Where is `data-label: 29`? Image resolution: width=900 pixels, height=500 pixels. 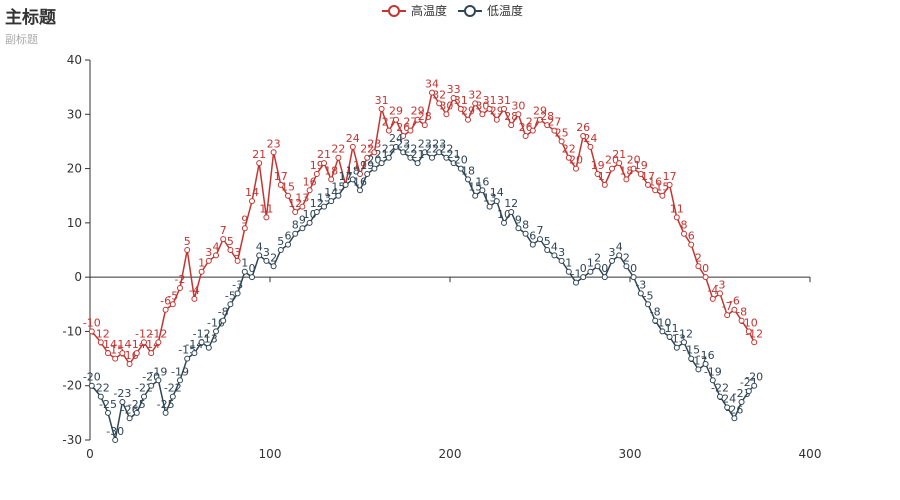 data-label: 29 is located at coordinates (396, 111).